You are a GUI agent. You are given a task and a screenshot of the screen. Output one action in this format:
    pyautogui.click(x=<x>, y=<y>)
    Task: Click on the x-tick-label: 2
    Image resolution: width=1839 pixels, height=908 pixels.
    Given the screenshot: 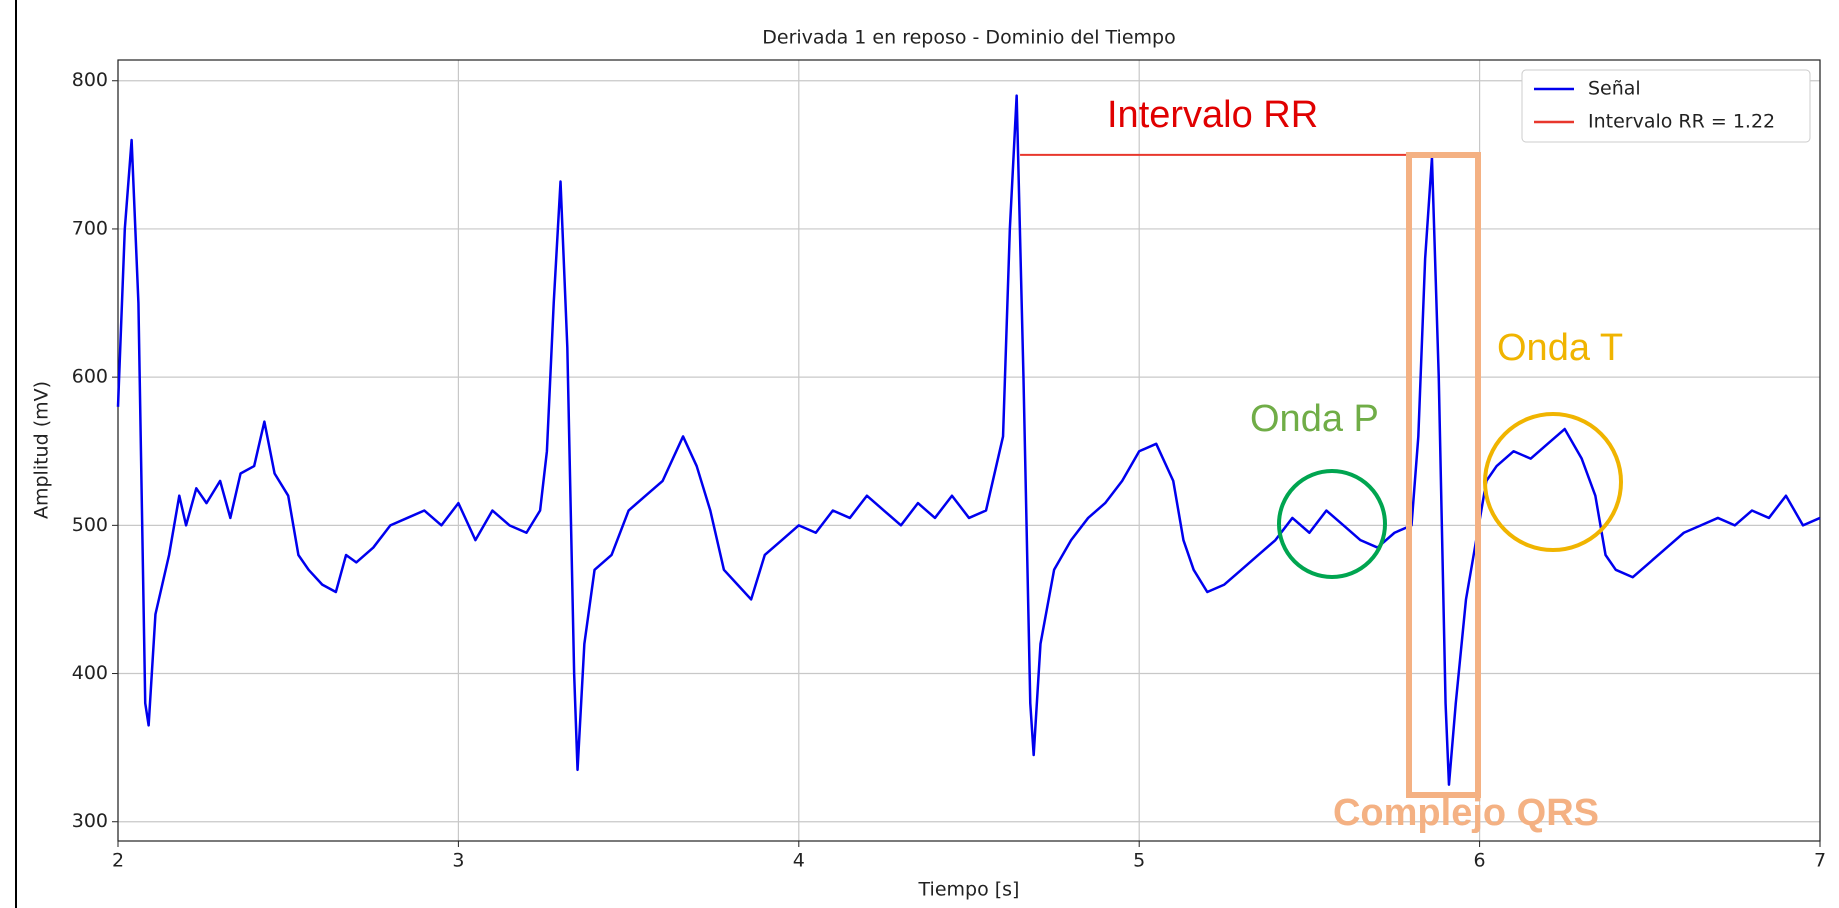 What is the action you would take?
    pyautogui.click(x=118, y=861)
    